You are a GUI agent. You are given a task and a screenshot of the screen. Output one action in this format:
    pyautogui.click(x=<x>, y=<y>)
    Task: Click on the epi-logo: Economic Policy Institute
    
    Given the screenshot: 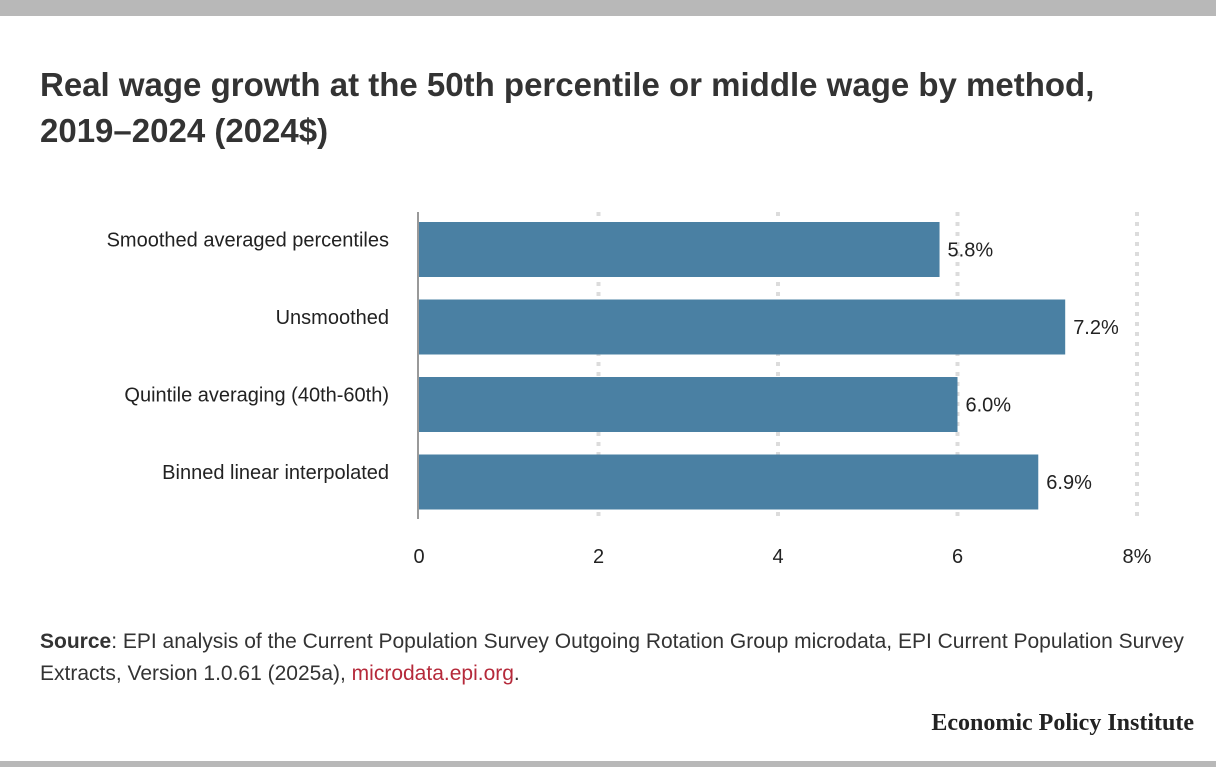 What is the action you would take?
    pyautogui.click(x=1062, y=723)
    